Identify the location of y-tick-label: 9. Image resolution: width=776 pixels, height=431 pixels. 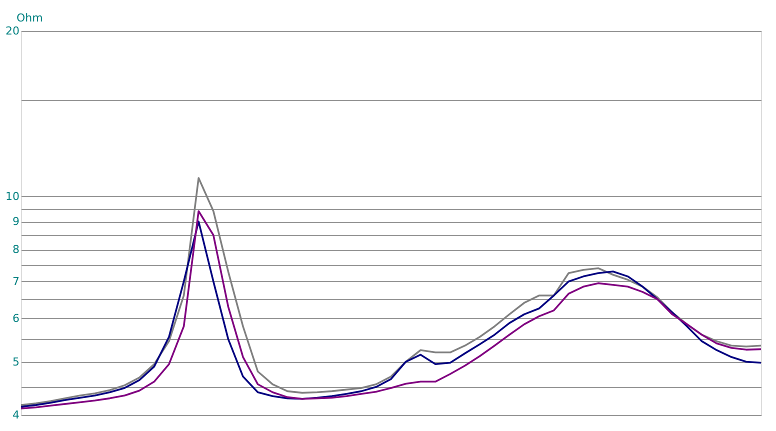
(16, 221).